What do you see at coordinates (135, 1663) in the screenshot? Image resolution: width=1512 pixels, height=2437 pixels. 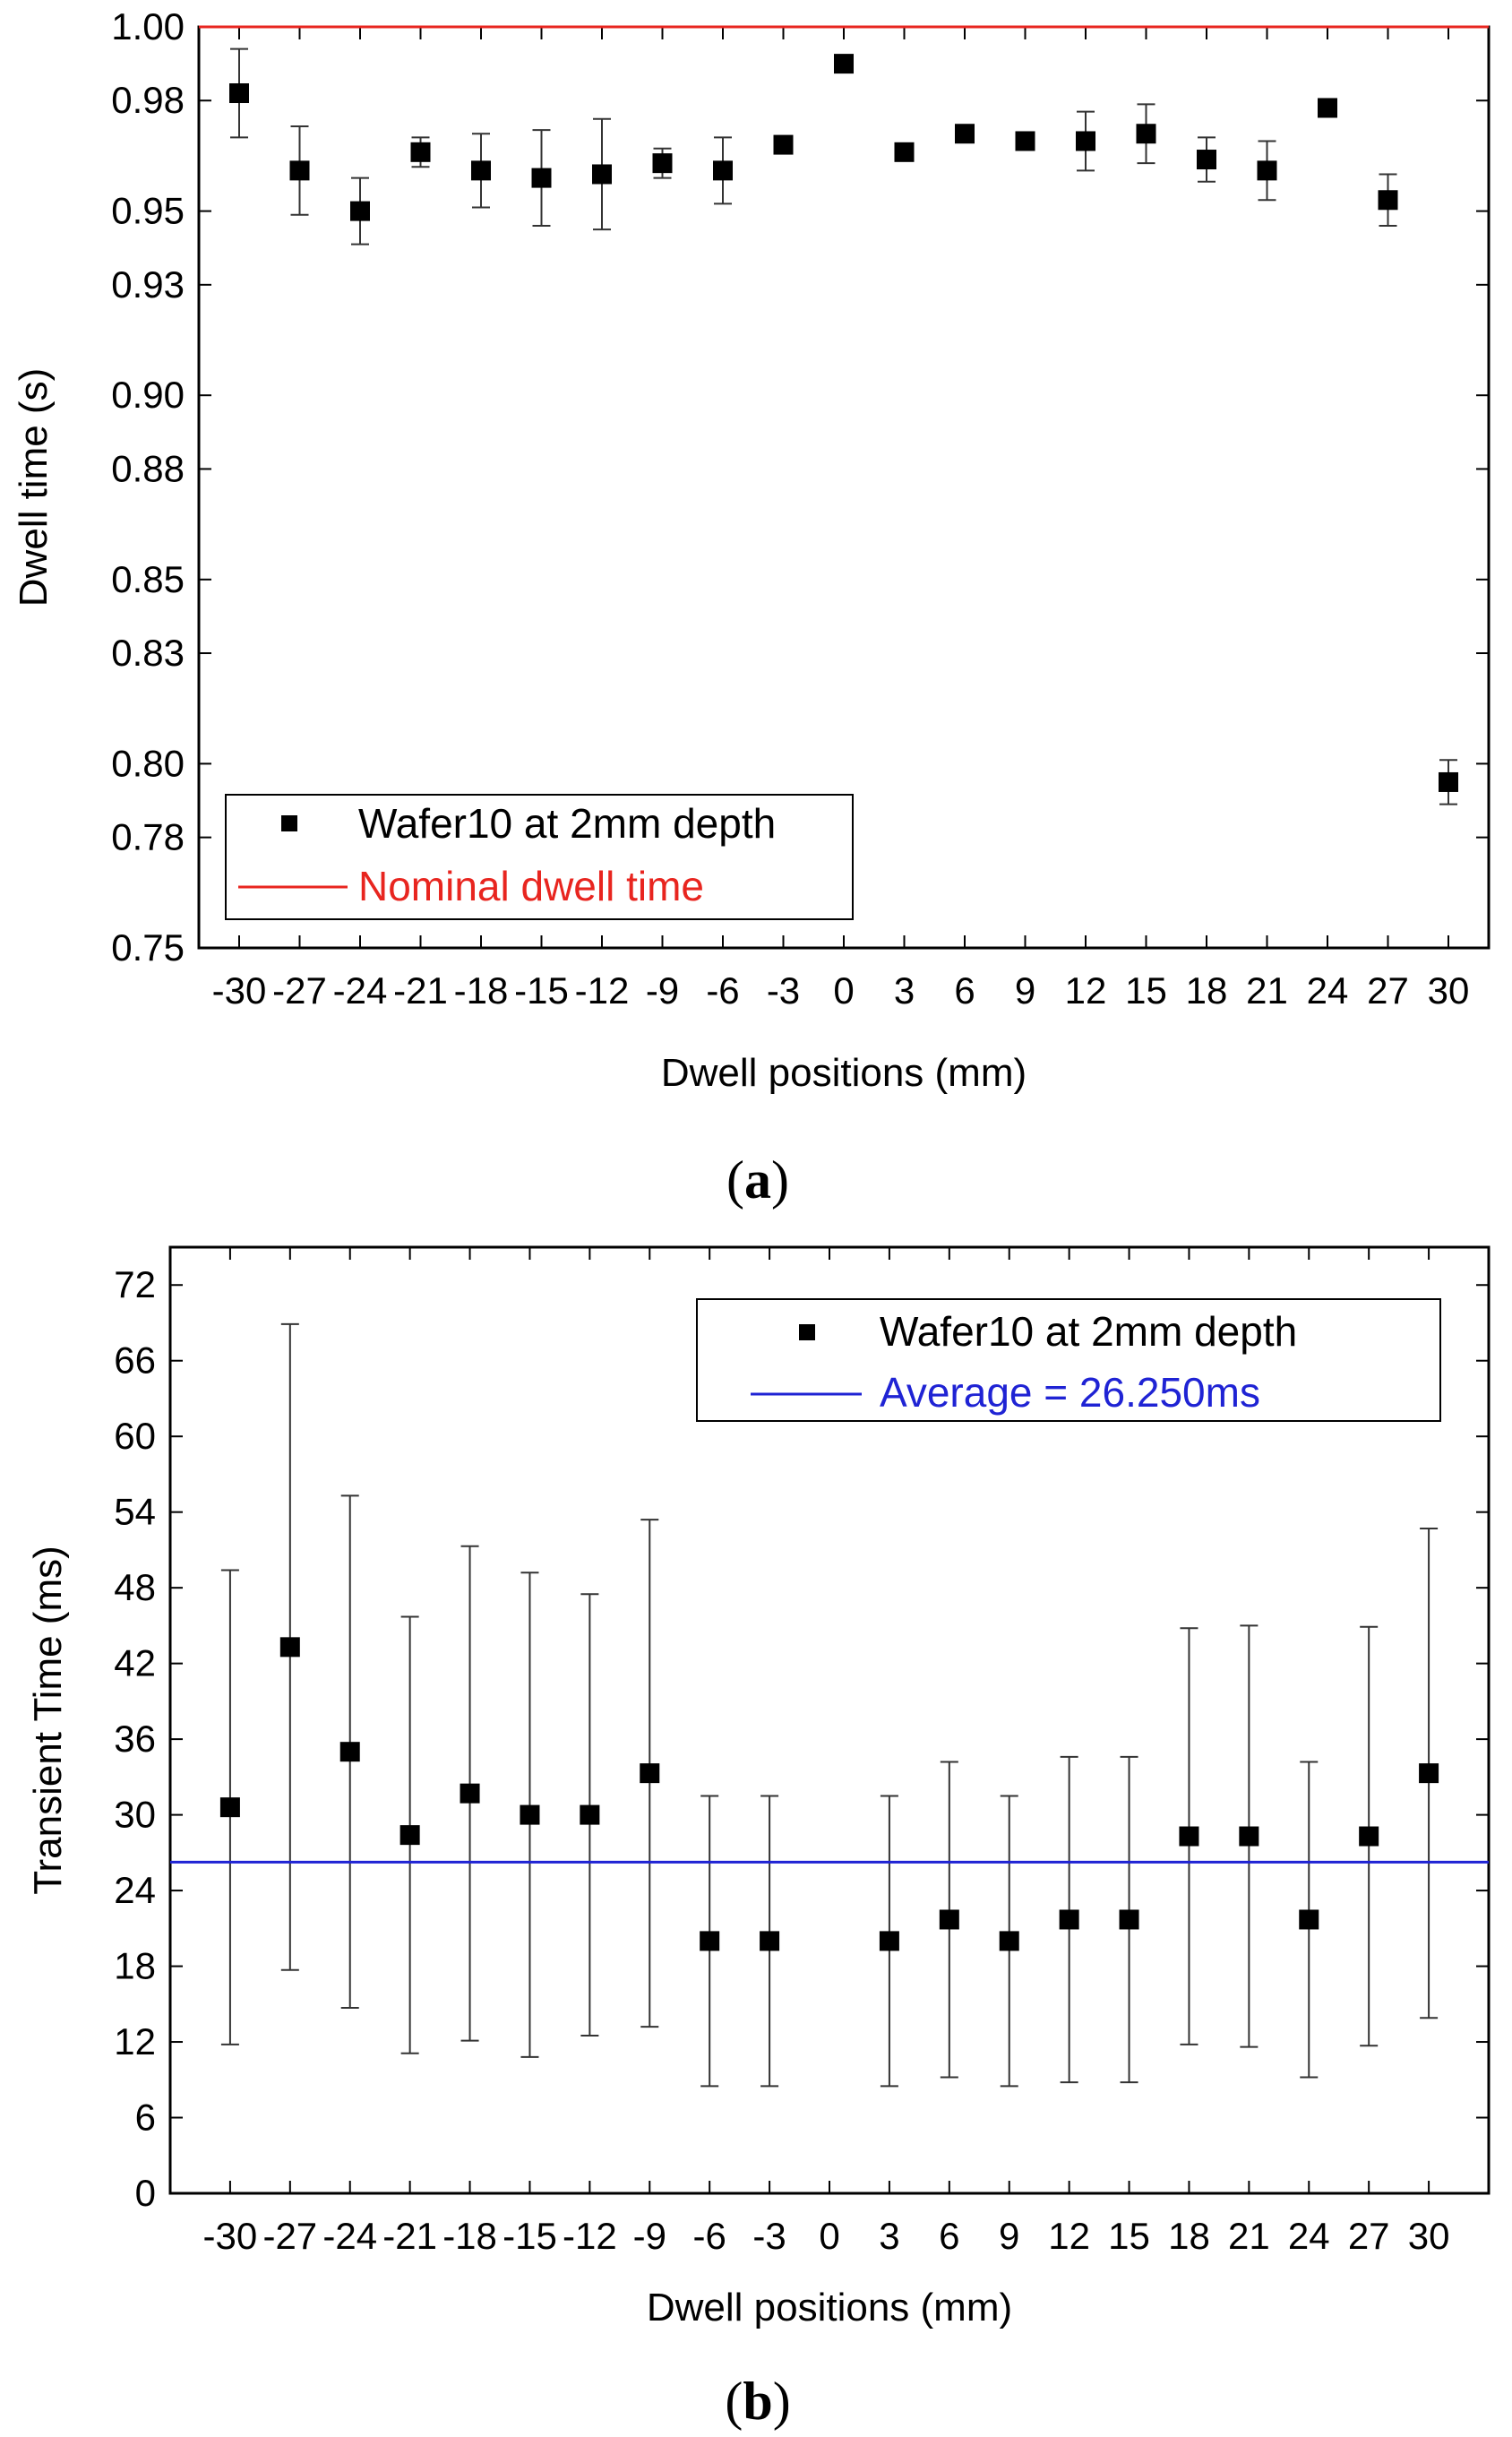 I see `chart-b-y-tick-label: 42` at bounding box center [135, 1663].